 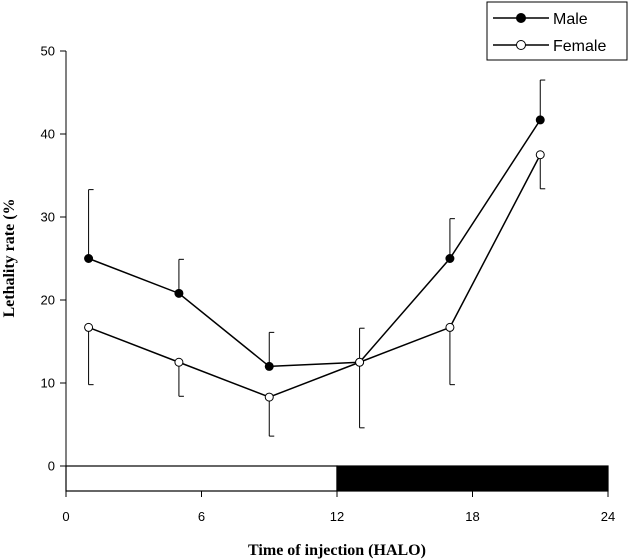 What do you see at coordinates (48, 217) in the screenshot?
I see `y-tick-label: 30` at bounding box center [48, 217].